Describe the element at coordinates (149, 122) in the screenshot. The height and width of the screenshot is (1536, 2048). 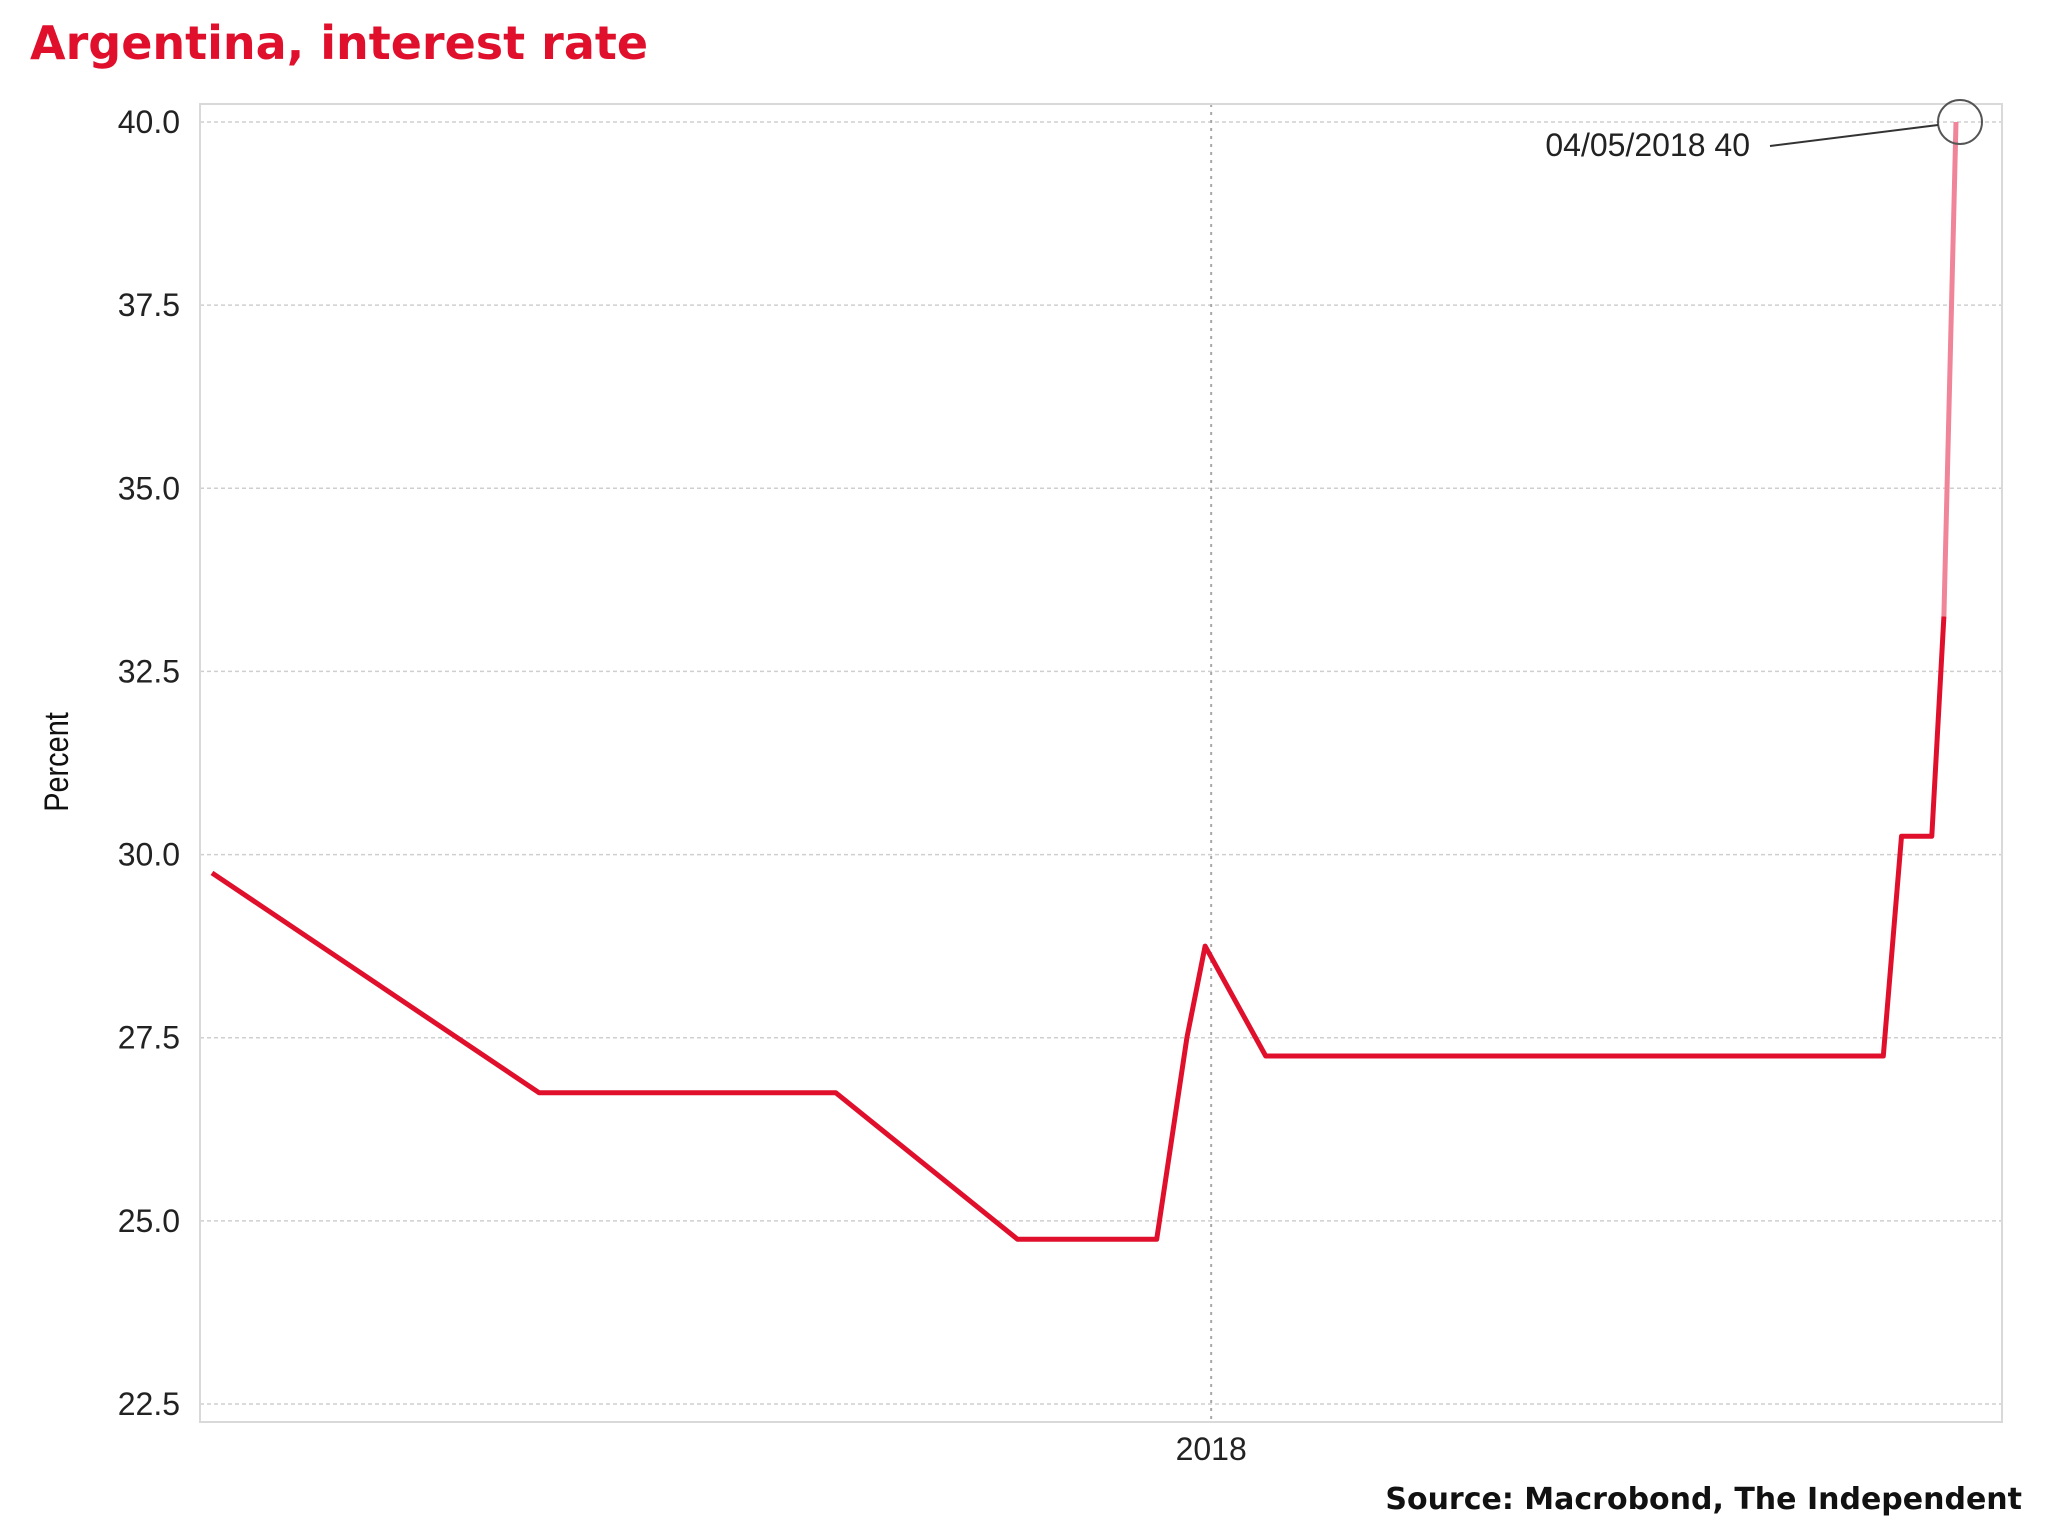
I see `y-tick-label: 40.0` at that location.